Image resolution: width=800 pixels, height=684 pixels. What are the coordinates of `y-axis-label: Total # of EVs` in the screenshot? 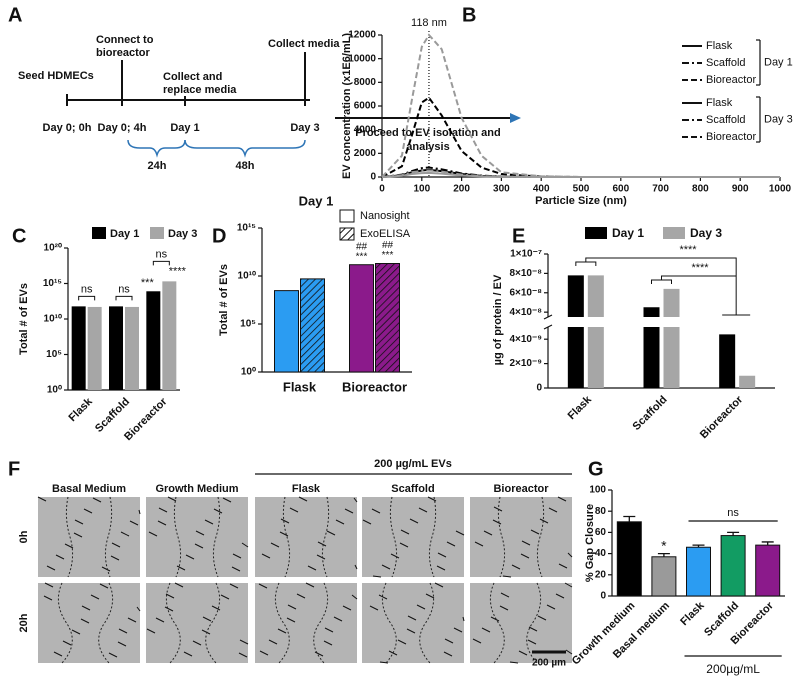 It's located at (24, 319).